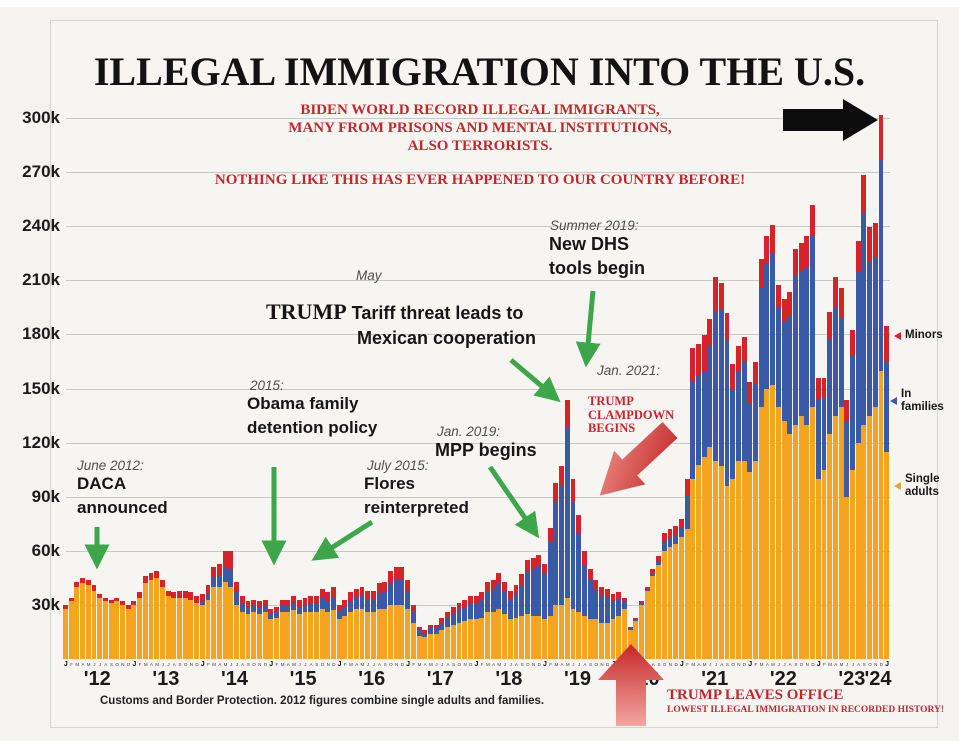 The width and height of the screenshot is (959, 741). I want to click on year-label-23: '23, so click(852, 679).